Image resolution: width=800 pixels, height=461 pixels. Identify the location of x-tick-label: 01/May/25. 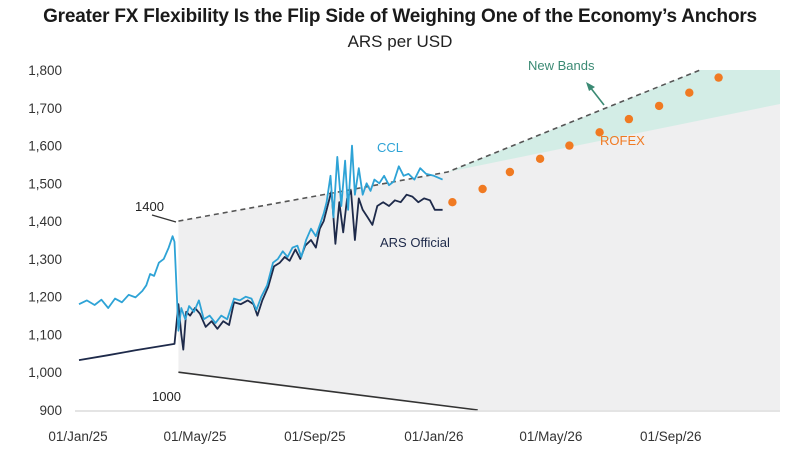
(194, 436).